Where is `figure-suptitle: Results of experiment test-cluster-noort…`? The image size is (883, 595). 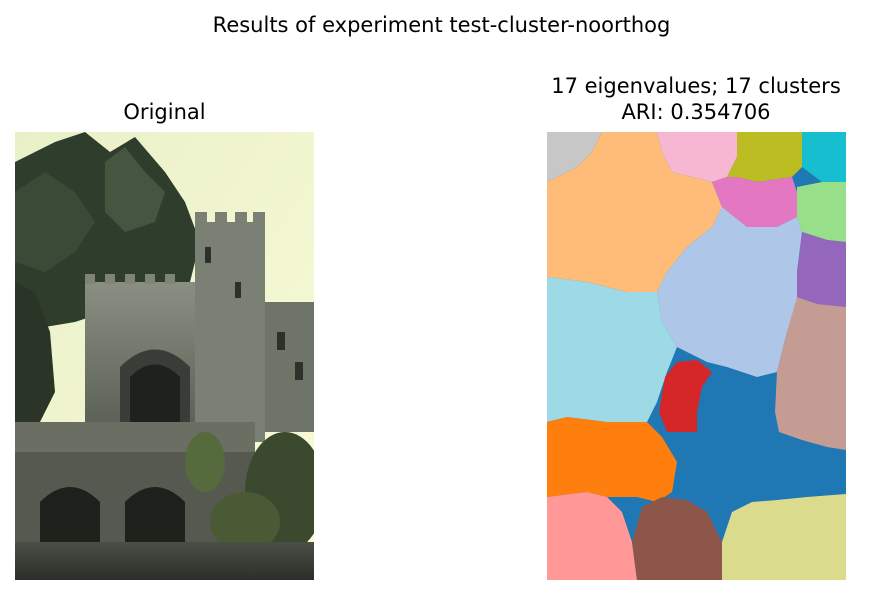
figure-suptitle: Results of experiment test-cluster-noort… is located at coordinates (441, 25).